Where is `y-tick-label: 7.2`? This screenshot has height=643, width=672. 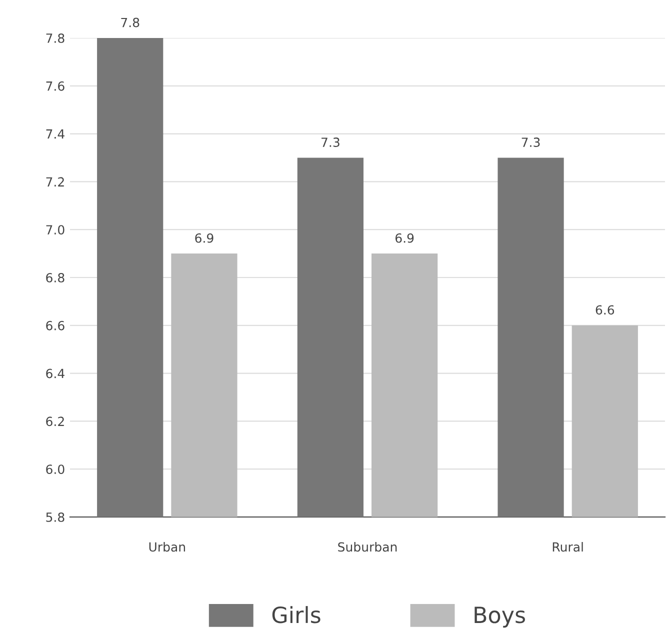 y-tick-label: 7.2 is located at coordinates (55, 181).